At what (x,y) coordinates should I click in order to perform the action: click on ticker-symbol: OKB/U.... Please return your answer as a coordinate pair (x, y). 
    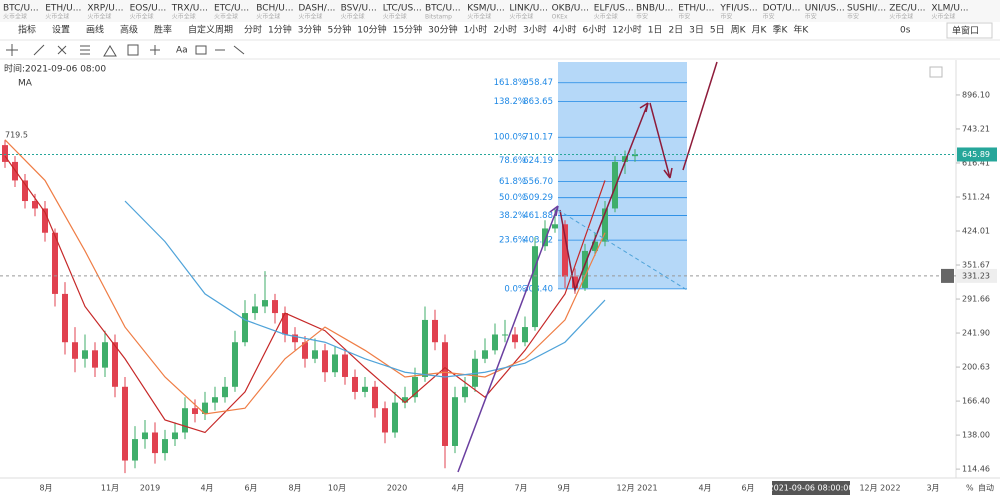
    Looking at the image, I should click on (570, 9).